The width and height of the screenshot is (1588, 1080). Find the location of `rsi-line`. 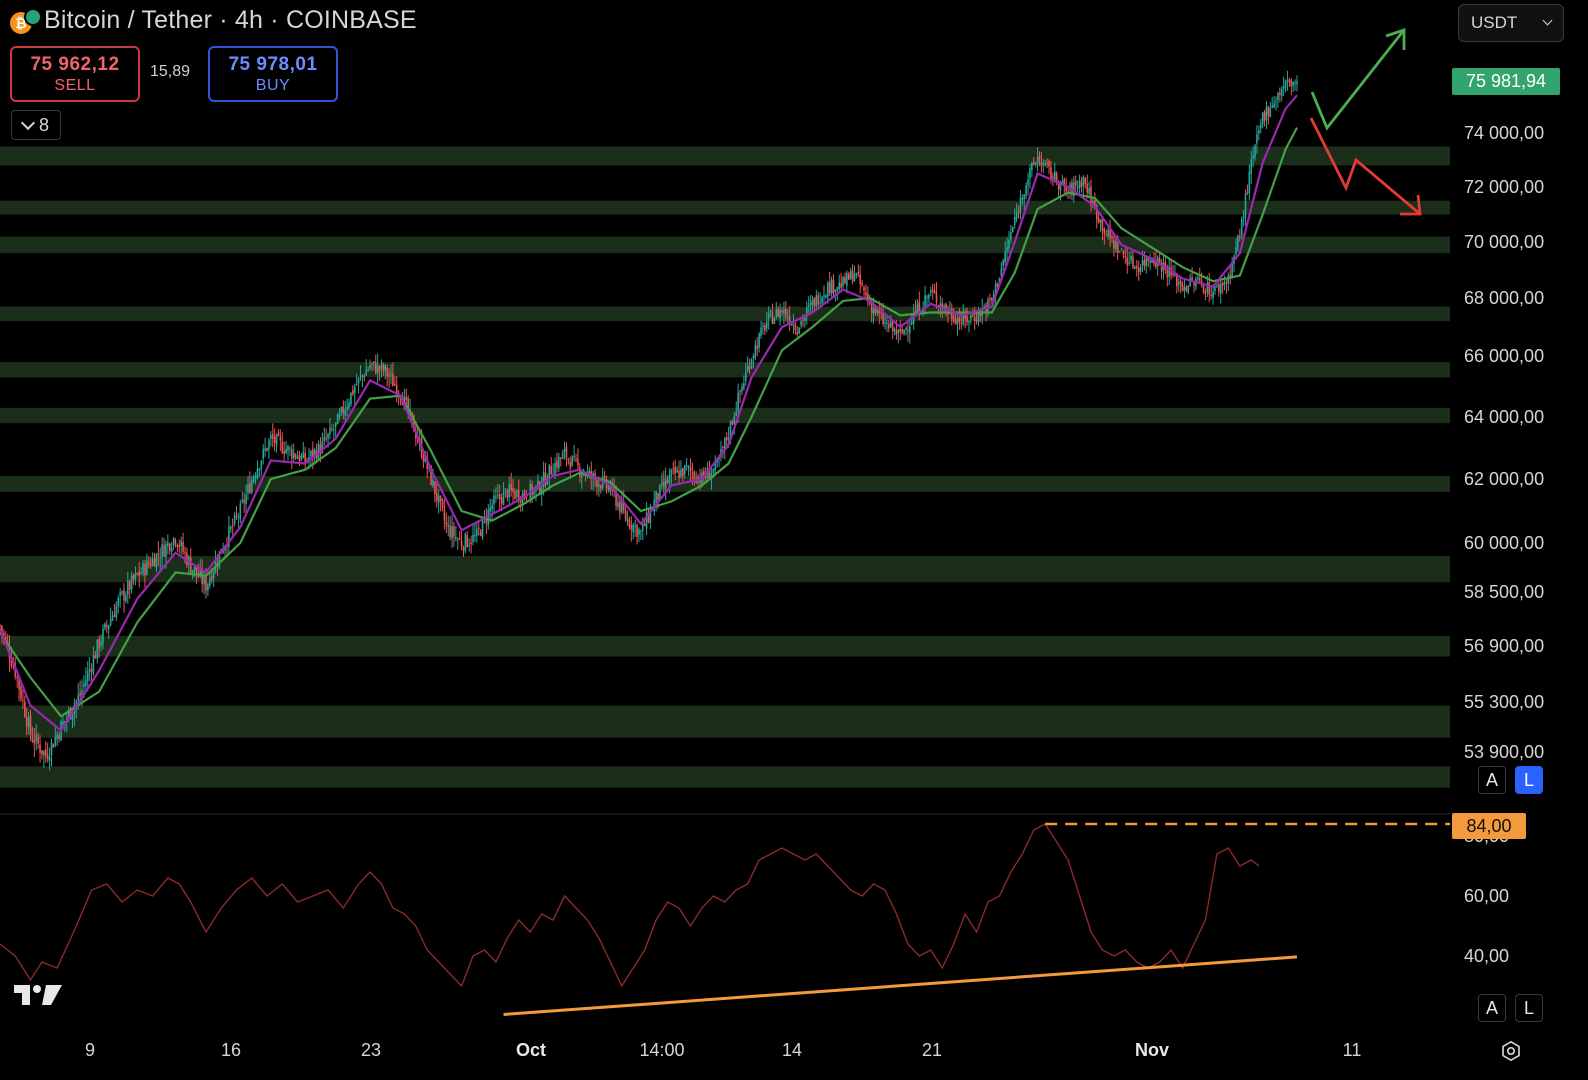

rsi-line is located at coordinates (630, 905).